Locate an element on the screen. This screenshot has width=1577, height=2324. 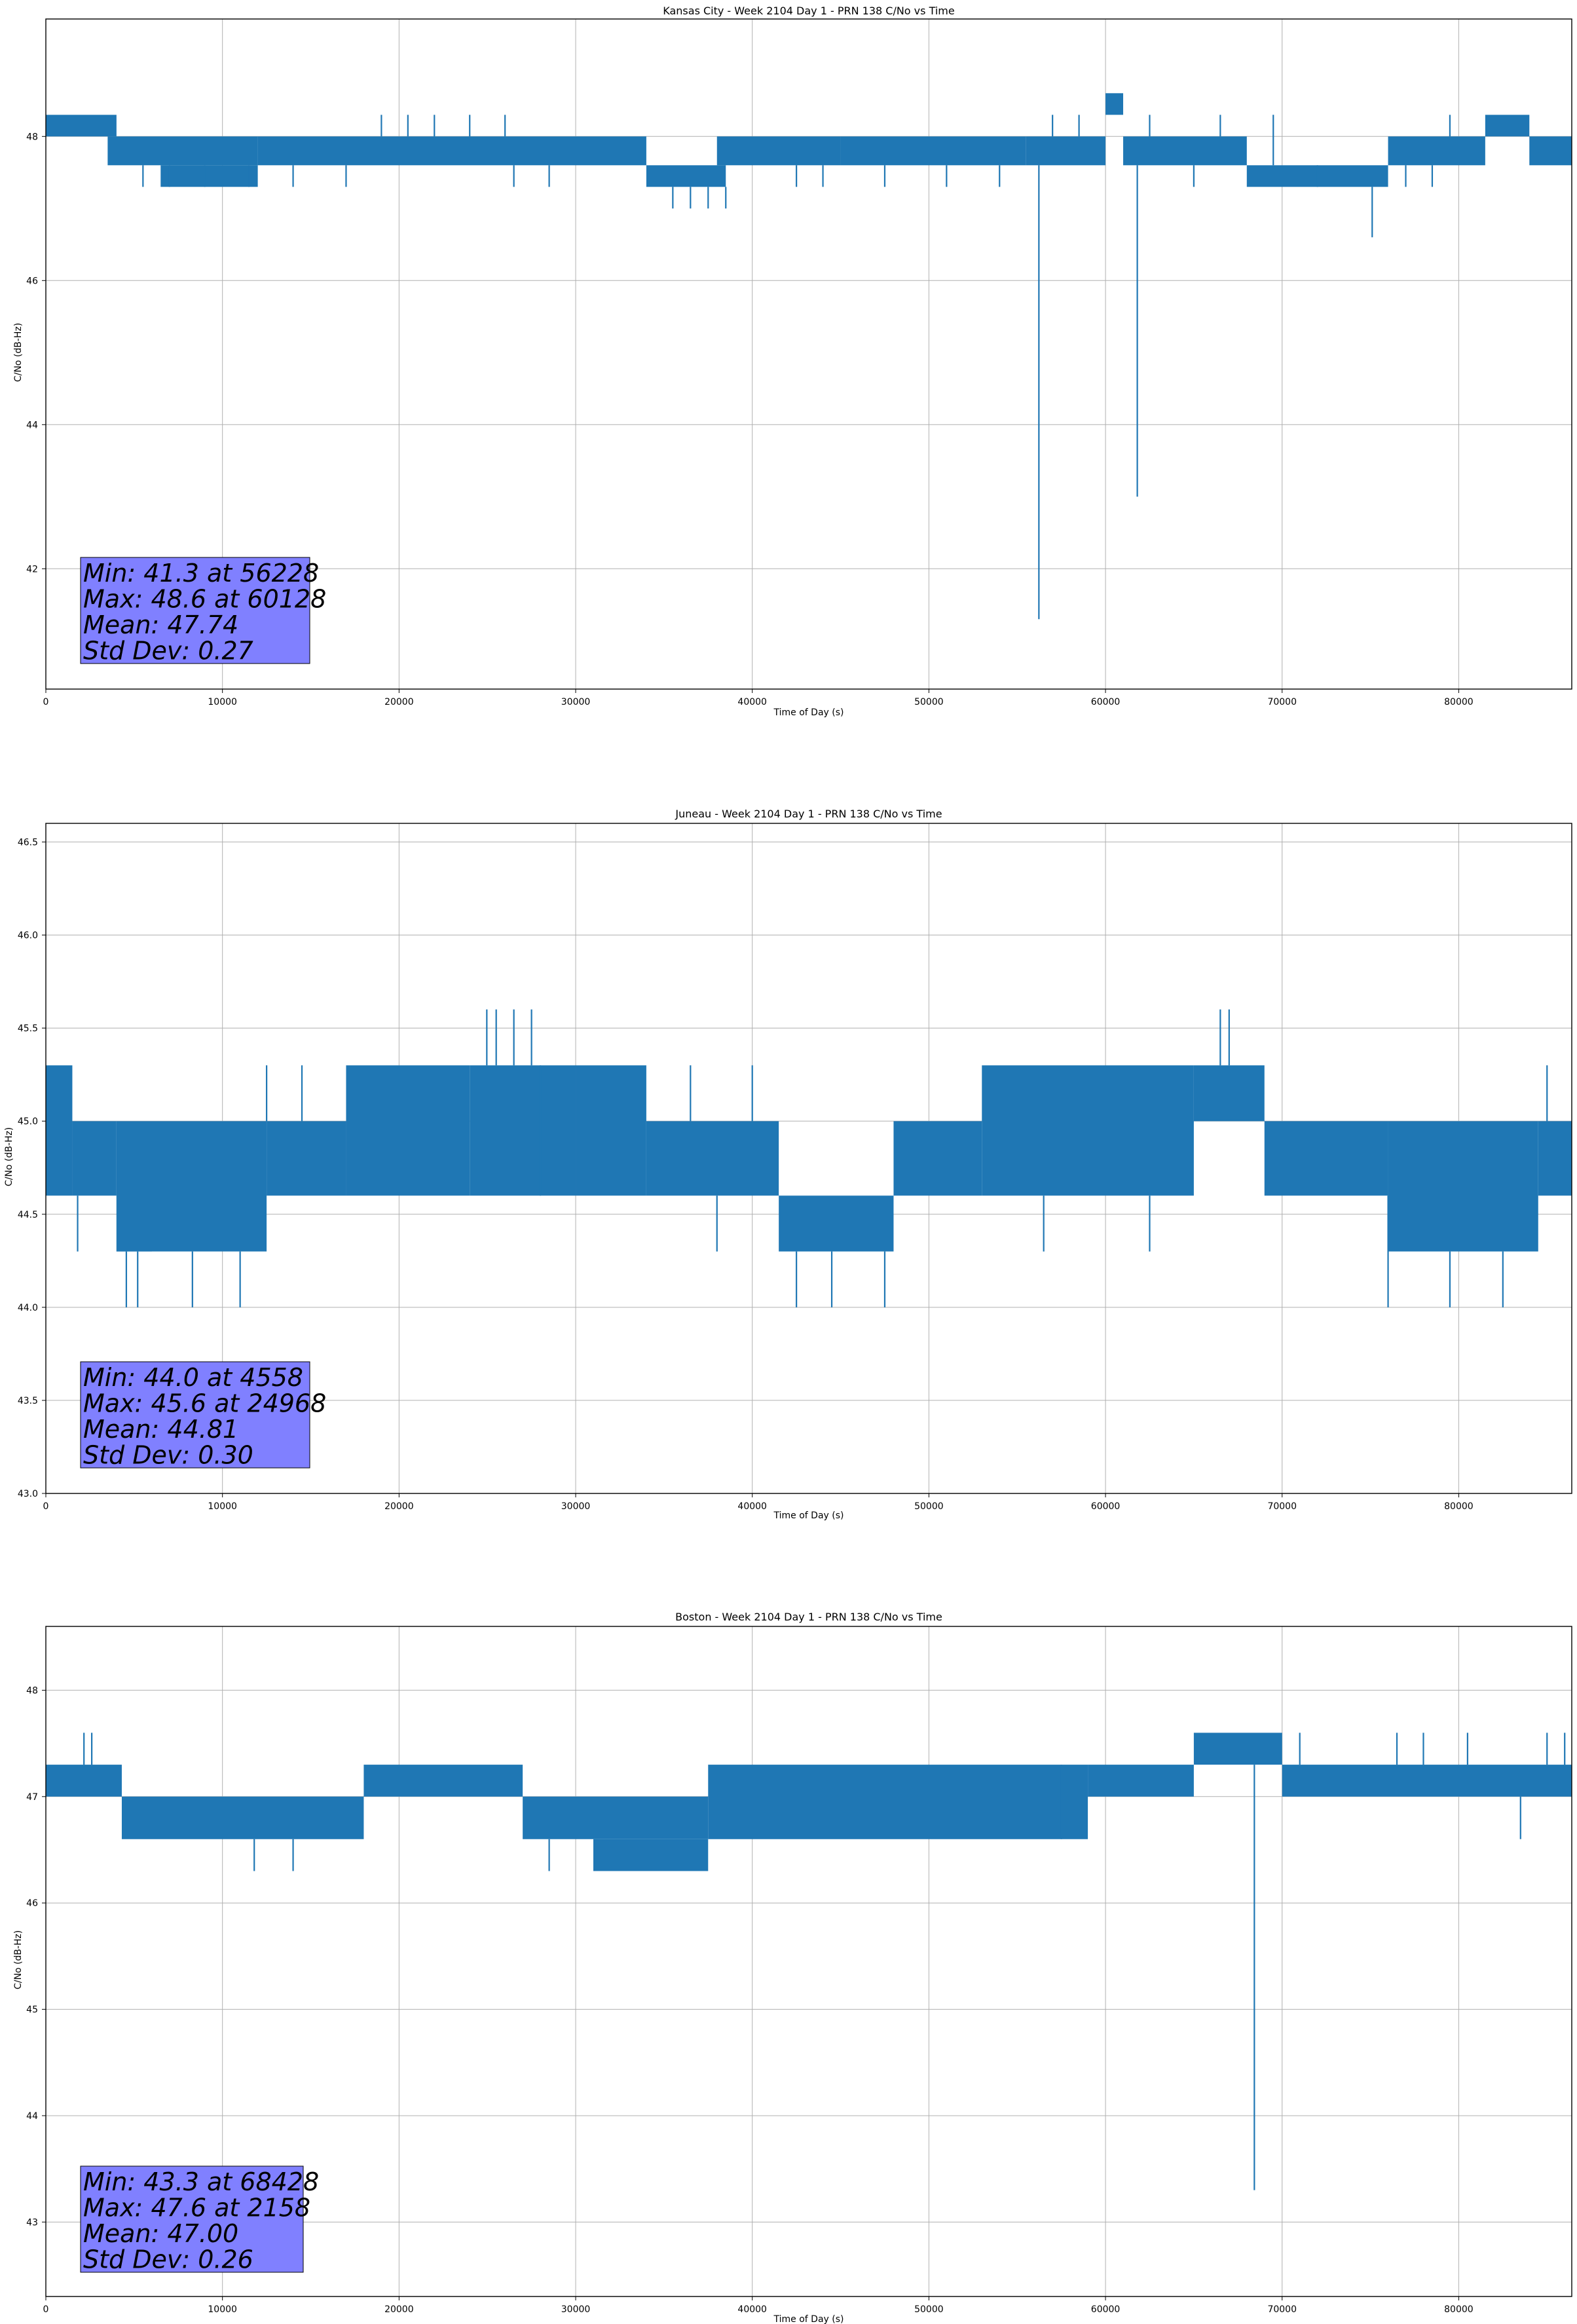
y-tick-label: 43.0 is located at coordinates (28, 1494).